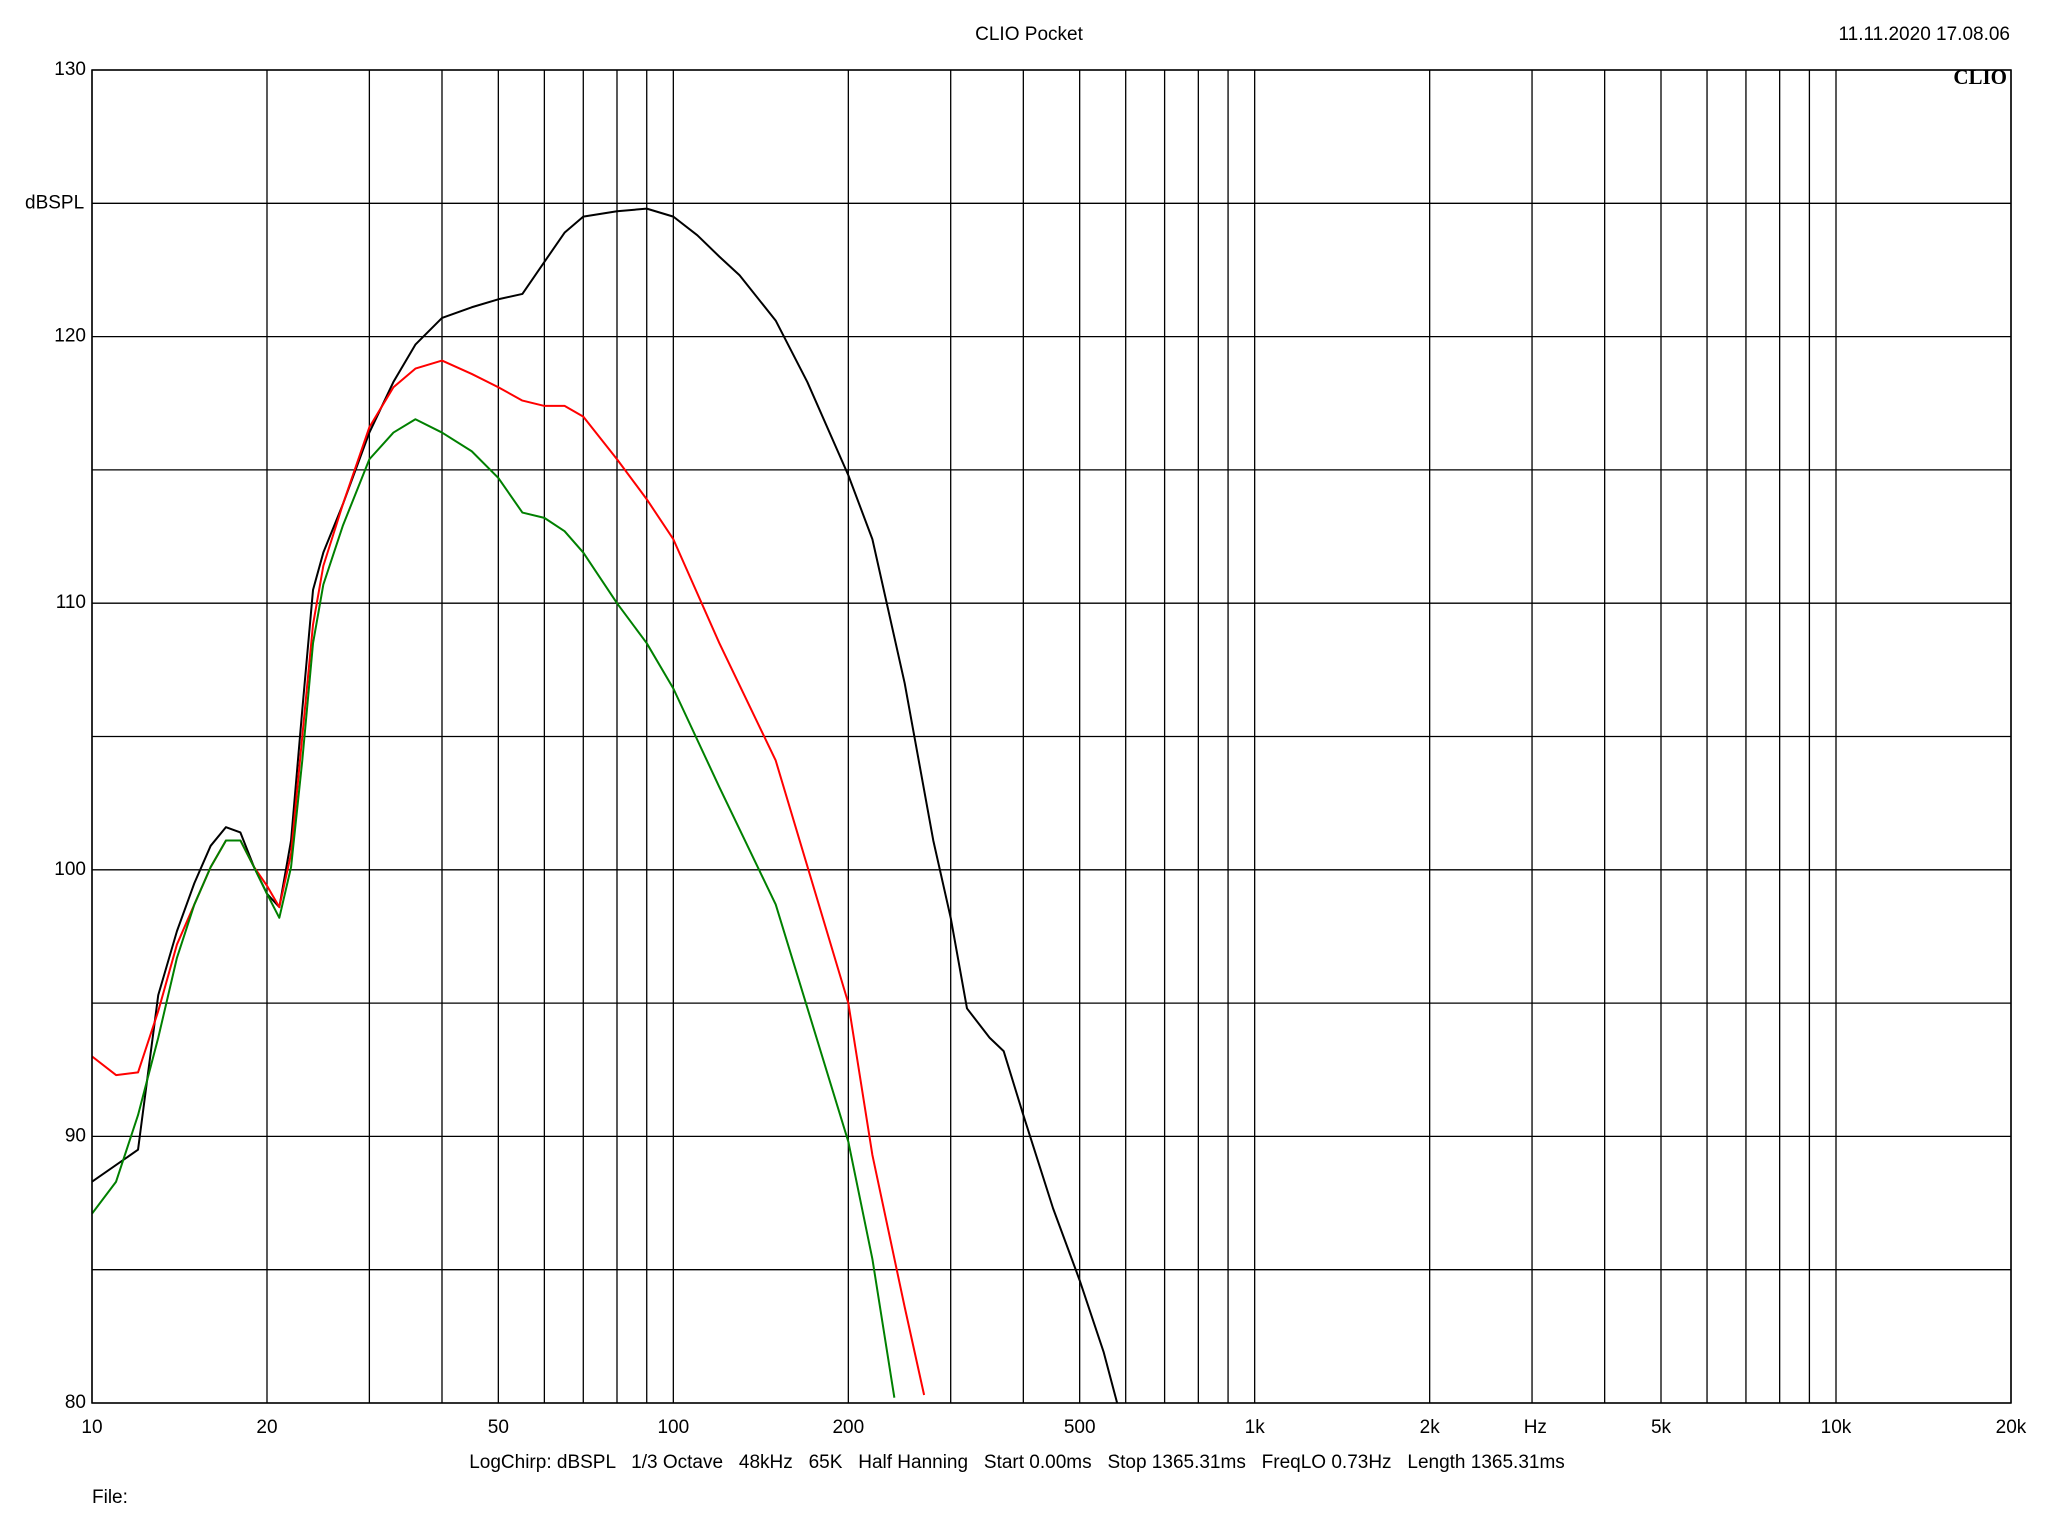 The width and height of the screenshot is (2048, 1536). What do you see at coordinates (2011, 1427) in the screenshot?
I see `x-tick-label: 20k` at bounding box center [2011, 1427].